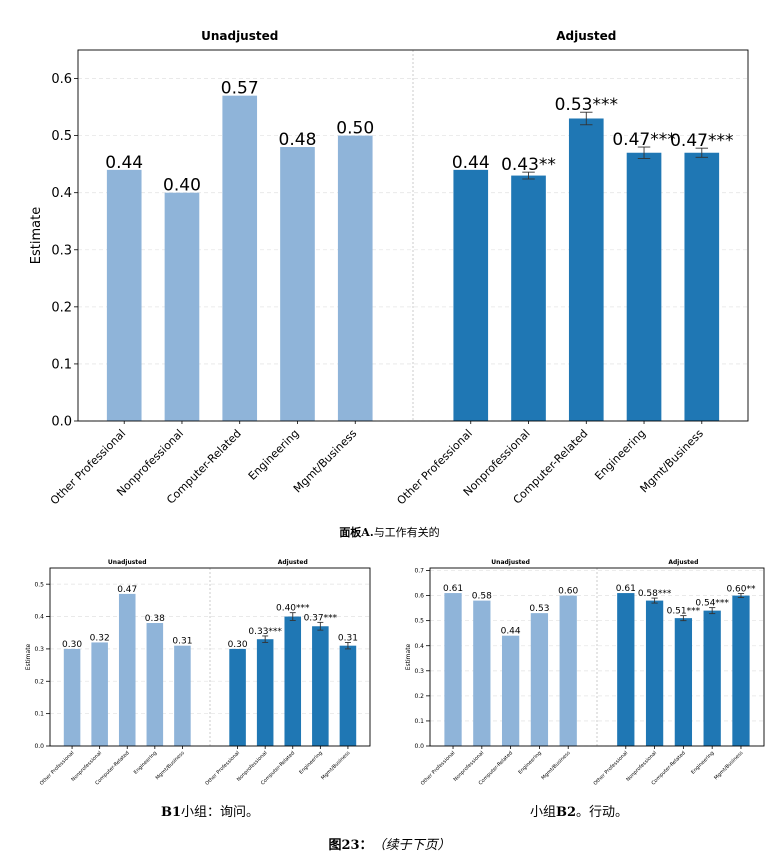 This screenshot has width=779, height=862. What do you see at coordinates (145, 762) in the screenshot?
I see `panel-b1-xtick-label: Engineering` at bounding box center [145, 762].